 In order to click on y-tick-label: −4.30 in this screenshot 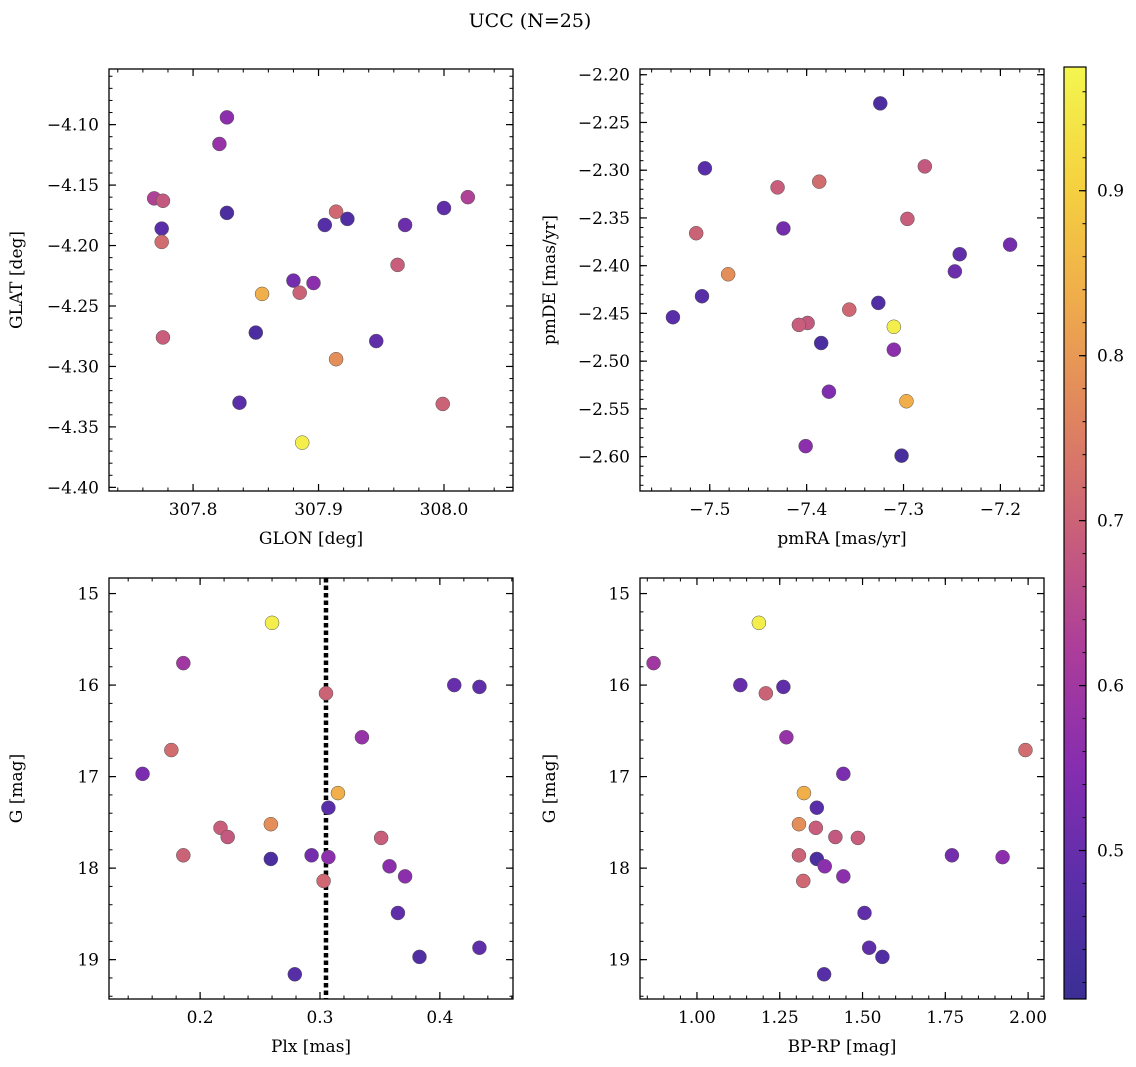, I will do `click(73, 367)`.